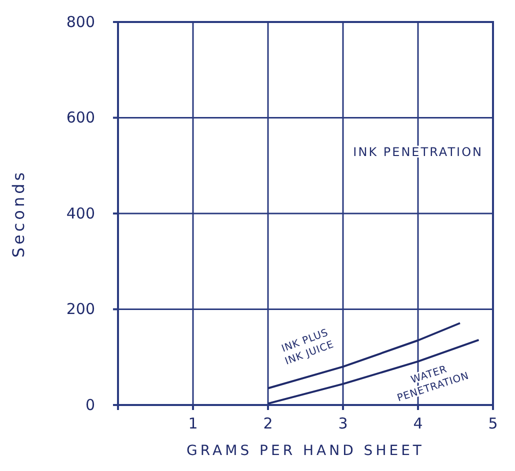  What do you see at coordinates (418, 423) in the screenshot?
I see `x-tick-label: 4` at bounding box center [418, 423].